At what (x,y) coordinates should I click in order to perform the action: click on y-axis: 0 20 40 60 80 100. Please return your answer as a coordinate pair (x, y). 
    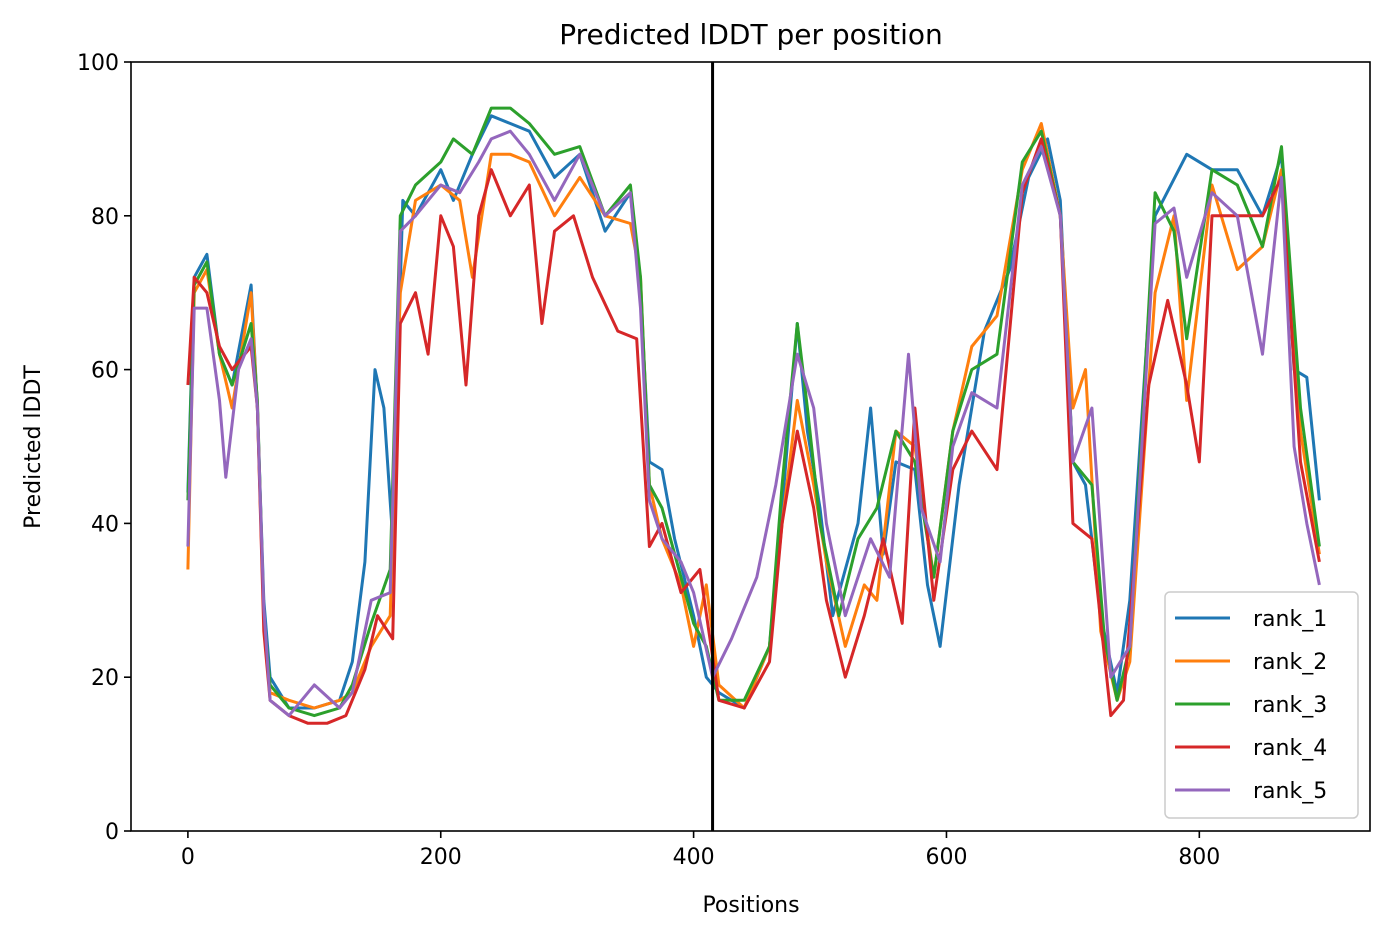
    Looking at the image, I should click on (104, 448).